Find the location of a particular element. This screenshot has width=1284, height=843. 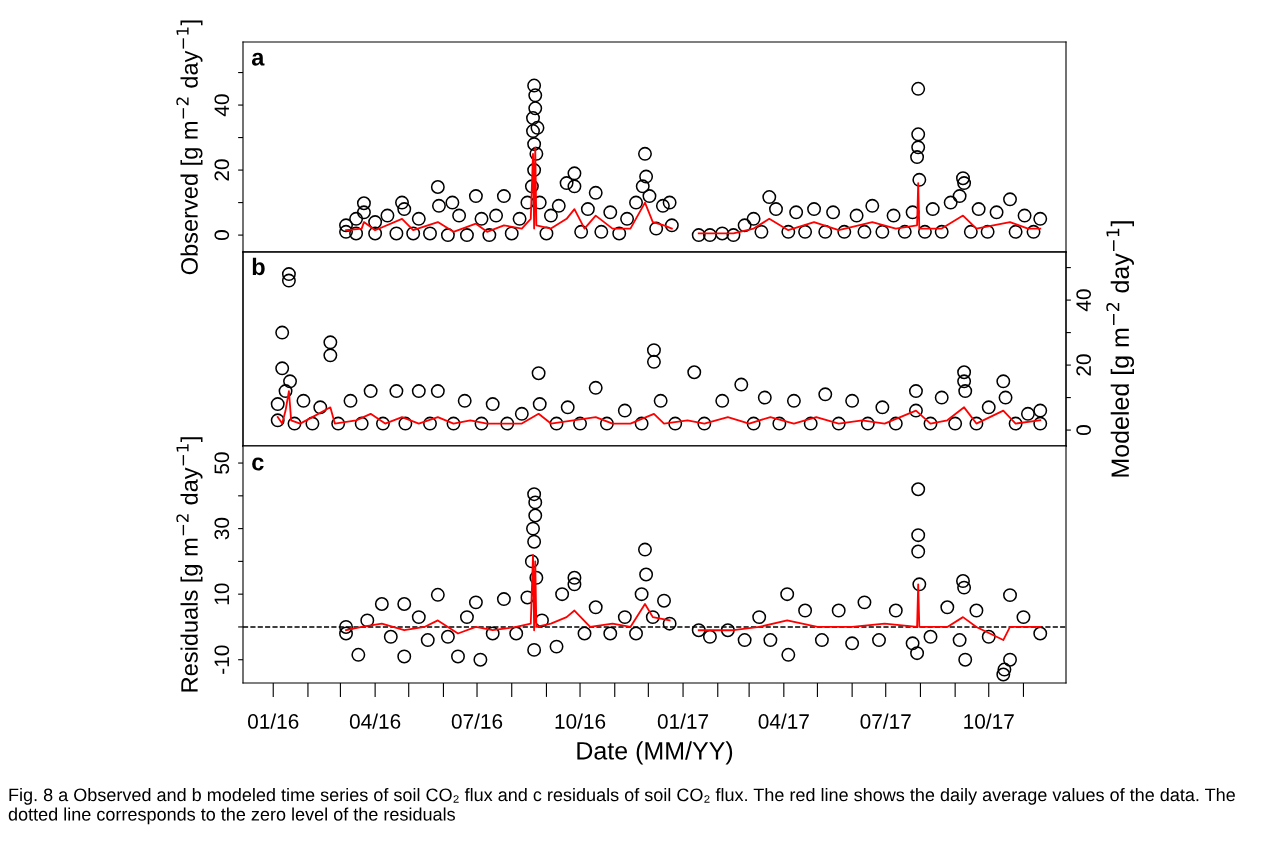

y-tick-label: -10 is located at coordinates (222, 659).